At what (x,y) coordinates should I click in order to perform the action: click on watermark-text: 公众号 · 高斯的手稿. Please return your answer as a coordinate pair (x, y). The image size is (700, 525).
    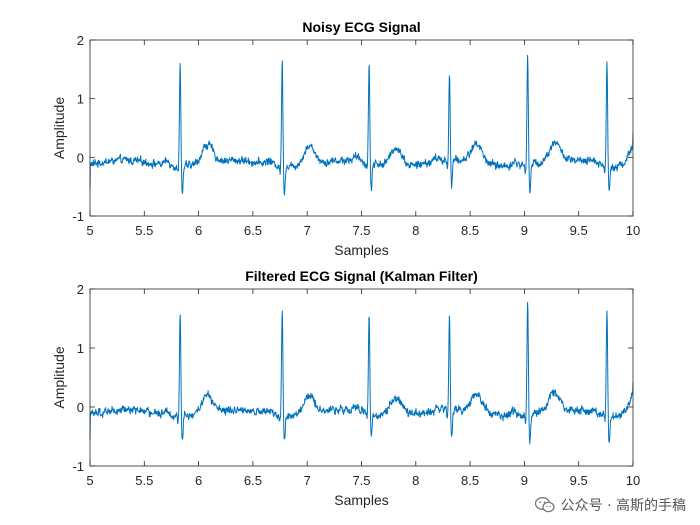
    Looking at the image, I should click on (623, 506).